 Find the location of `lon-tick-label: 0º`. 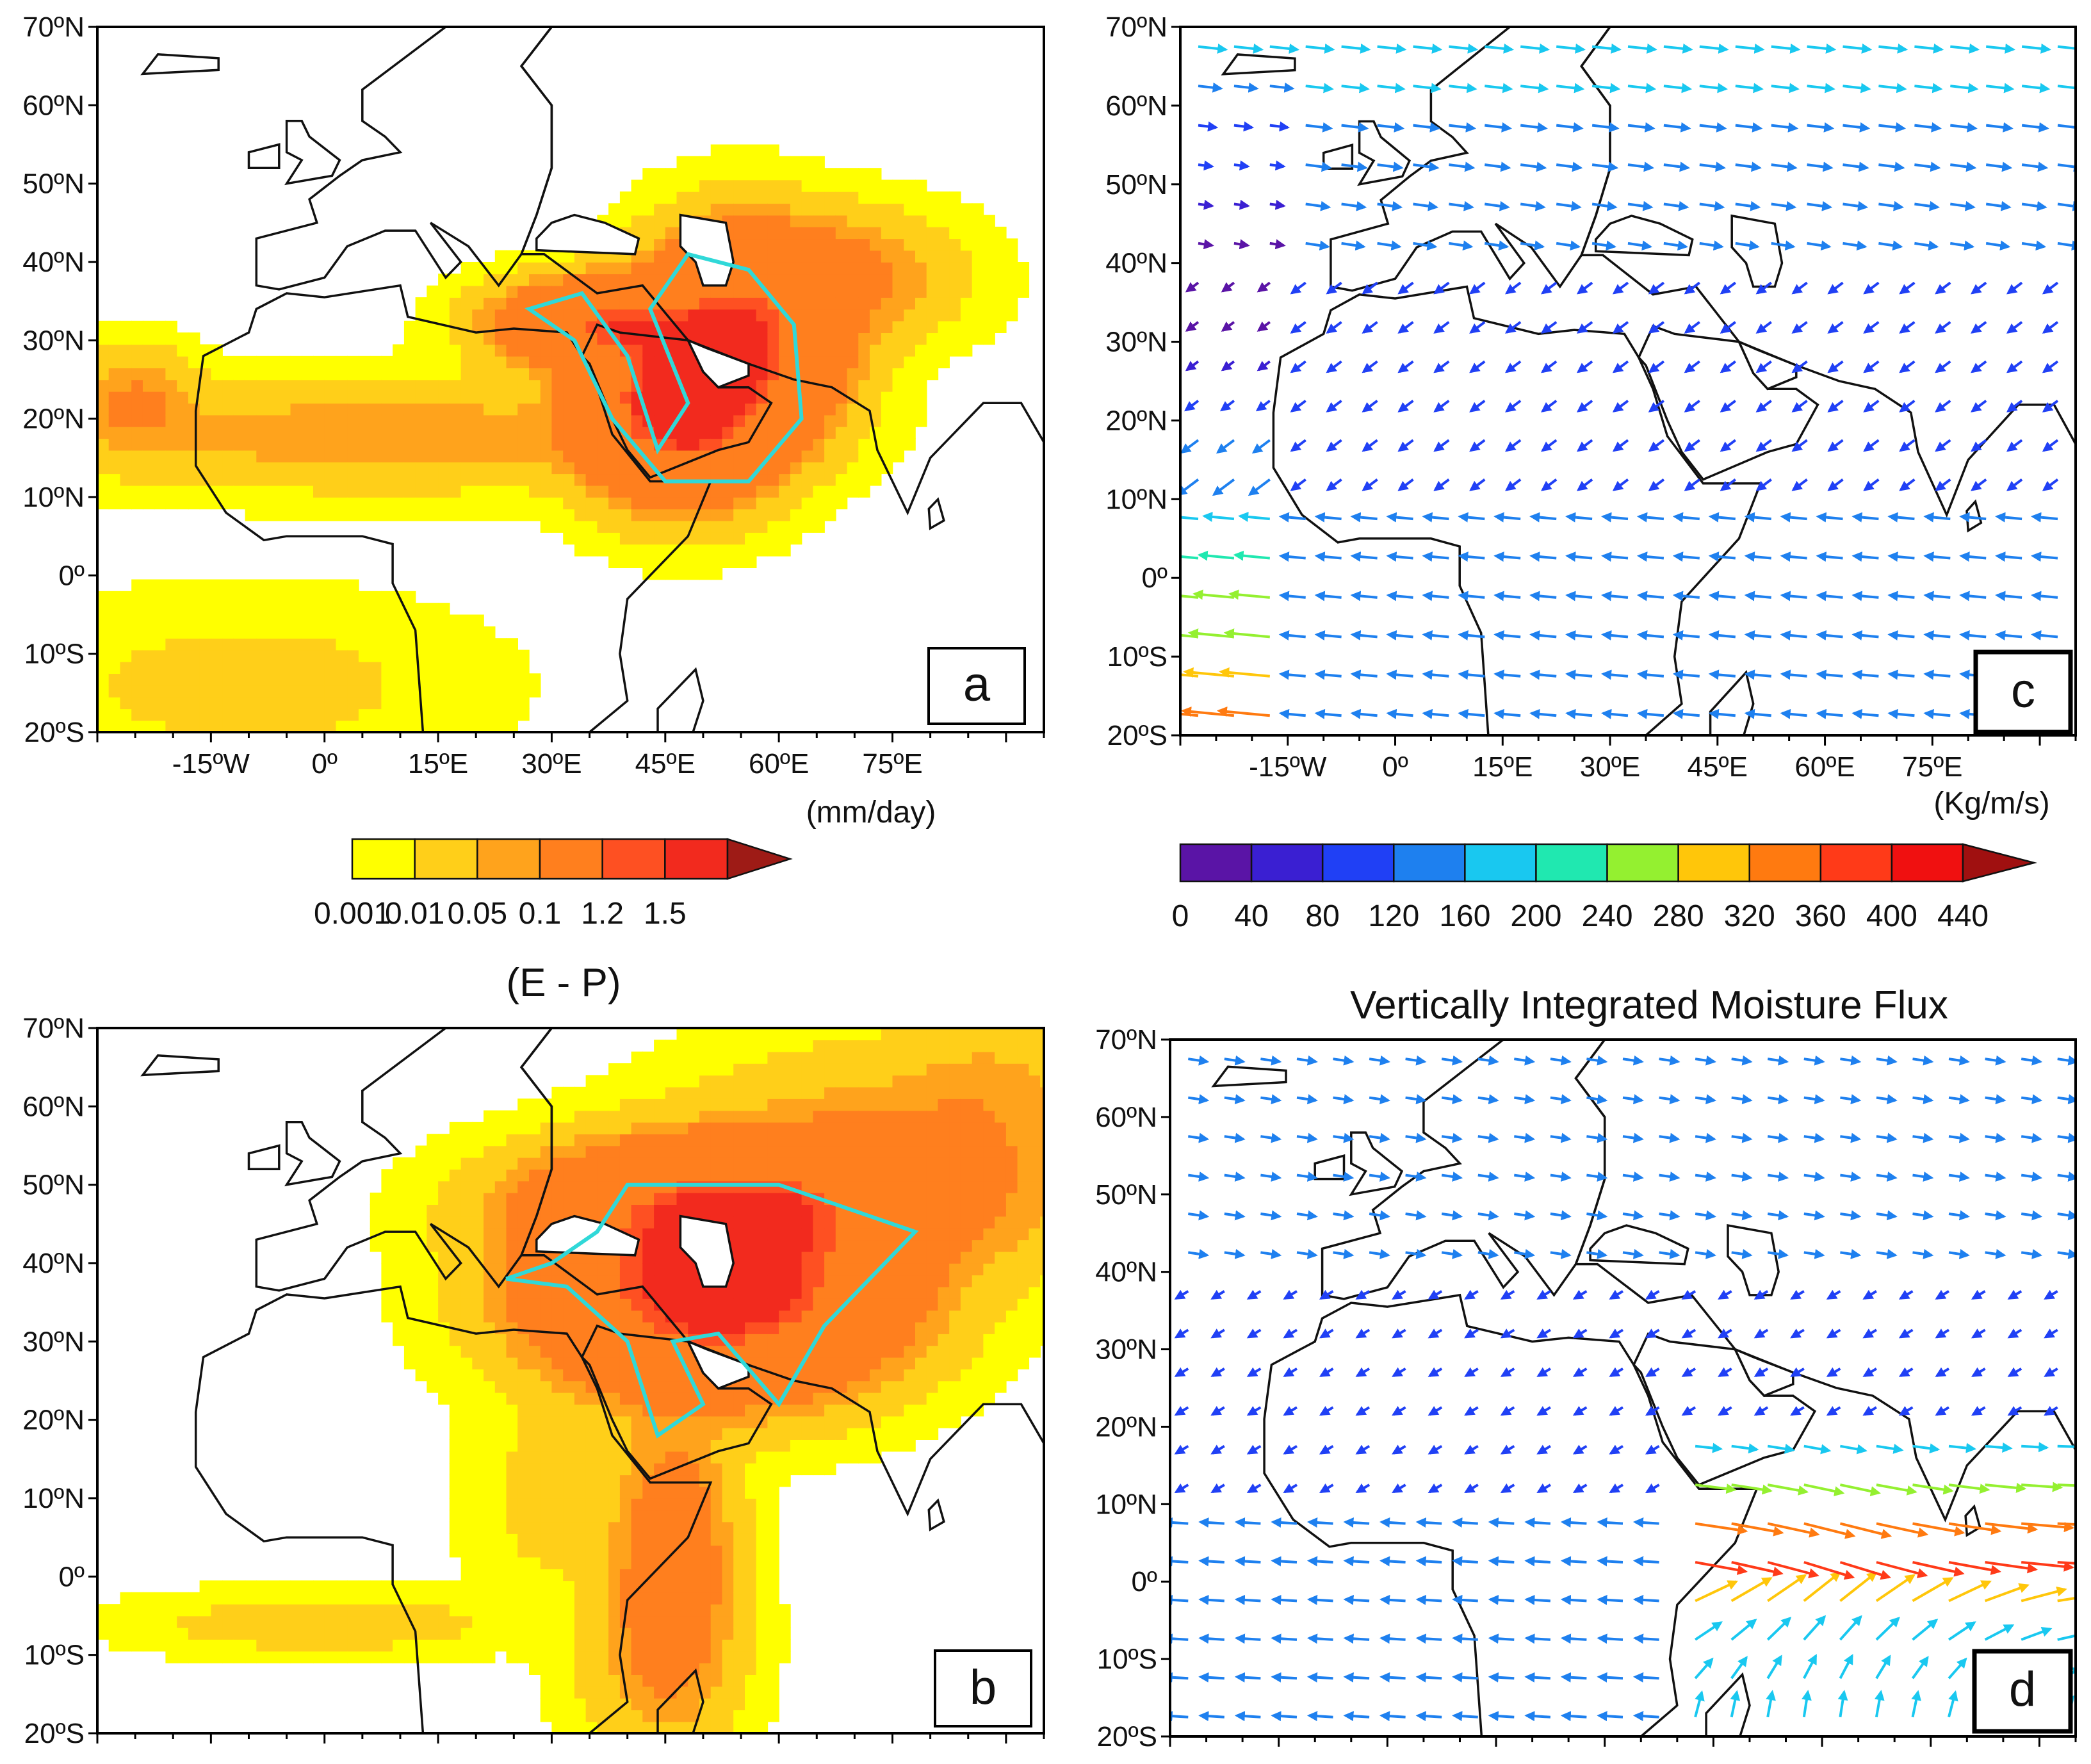

lon-tick-label: 0º is located at coordinates (324, 764).